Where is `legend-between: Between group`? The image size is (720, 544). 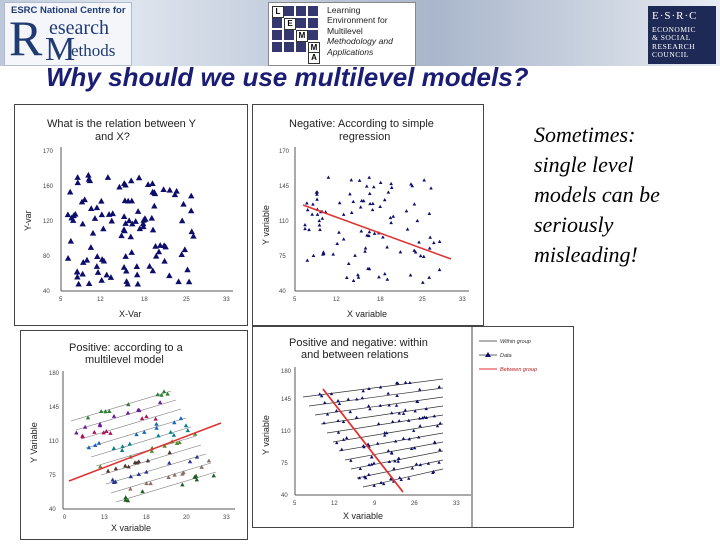 legend-between: Between group is located at coordinates (518, 370).